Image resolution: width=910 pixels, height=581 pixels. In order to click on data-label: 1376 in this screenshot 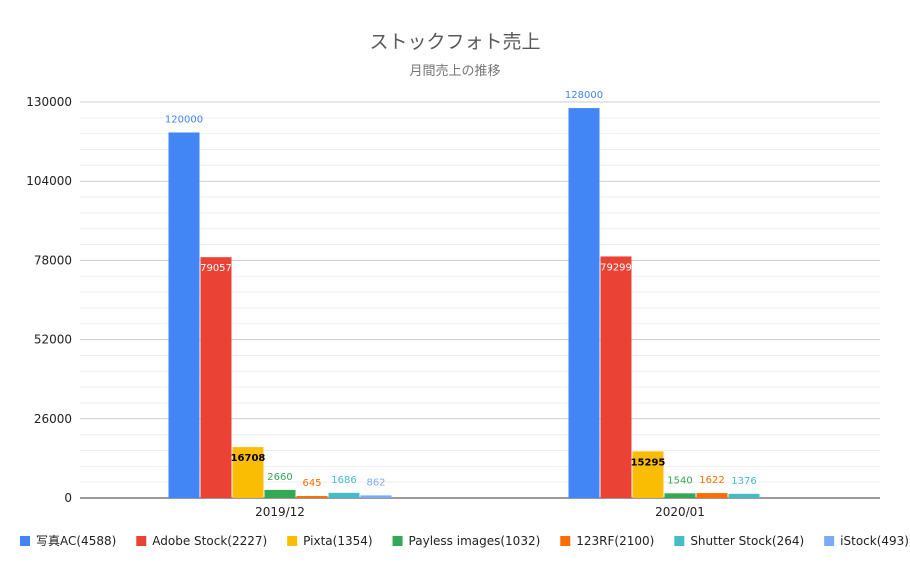, I will do `click(743, 481)`.